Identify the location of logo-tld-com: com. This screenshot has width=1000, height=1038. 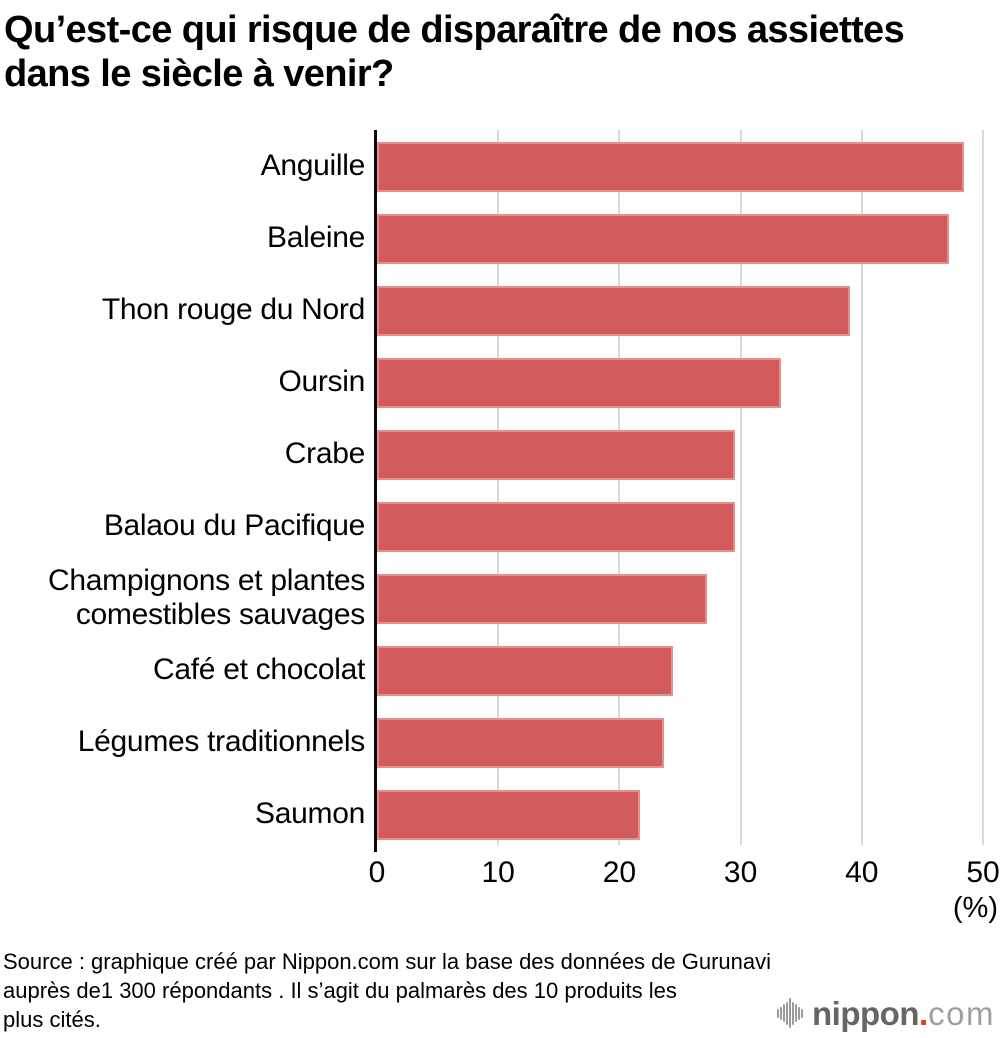
(961, 1013).